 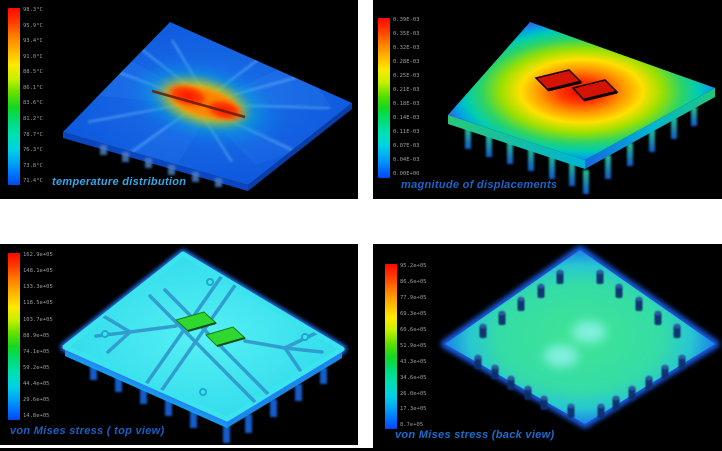 I want to click on colorbar-tick: 59.2e+05, so click(x=36, y=367).